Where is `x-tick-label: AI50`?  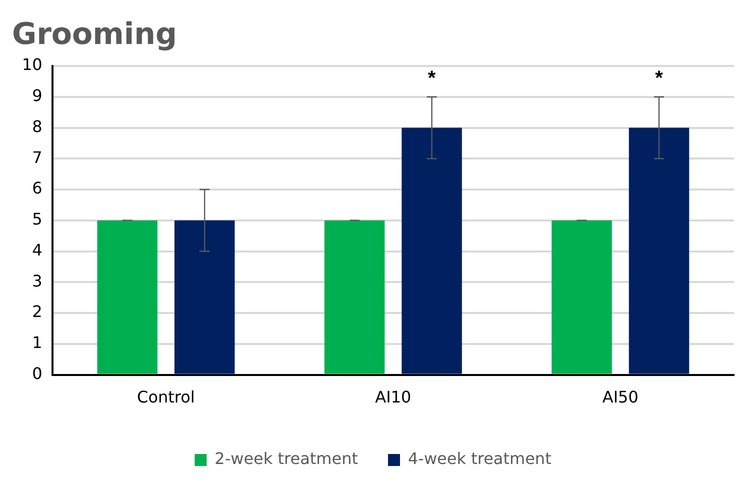 x-tick-label: AI50 is located at coordinates (620, 397).